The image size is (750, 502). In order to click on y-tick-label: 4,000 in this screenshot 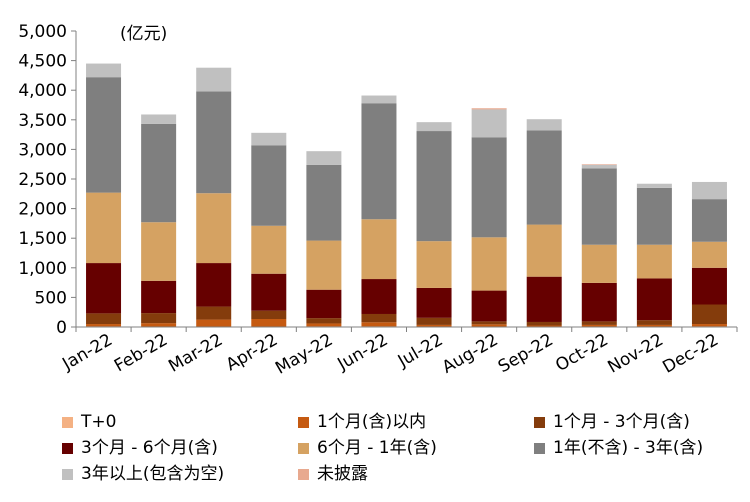, I will do `click(42, 91)`.